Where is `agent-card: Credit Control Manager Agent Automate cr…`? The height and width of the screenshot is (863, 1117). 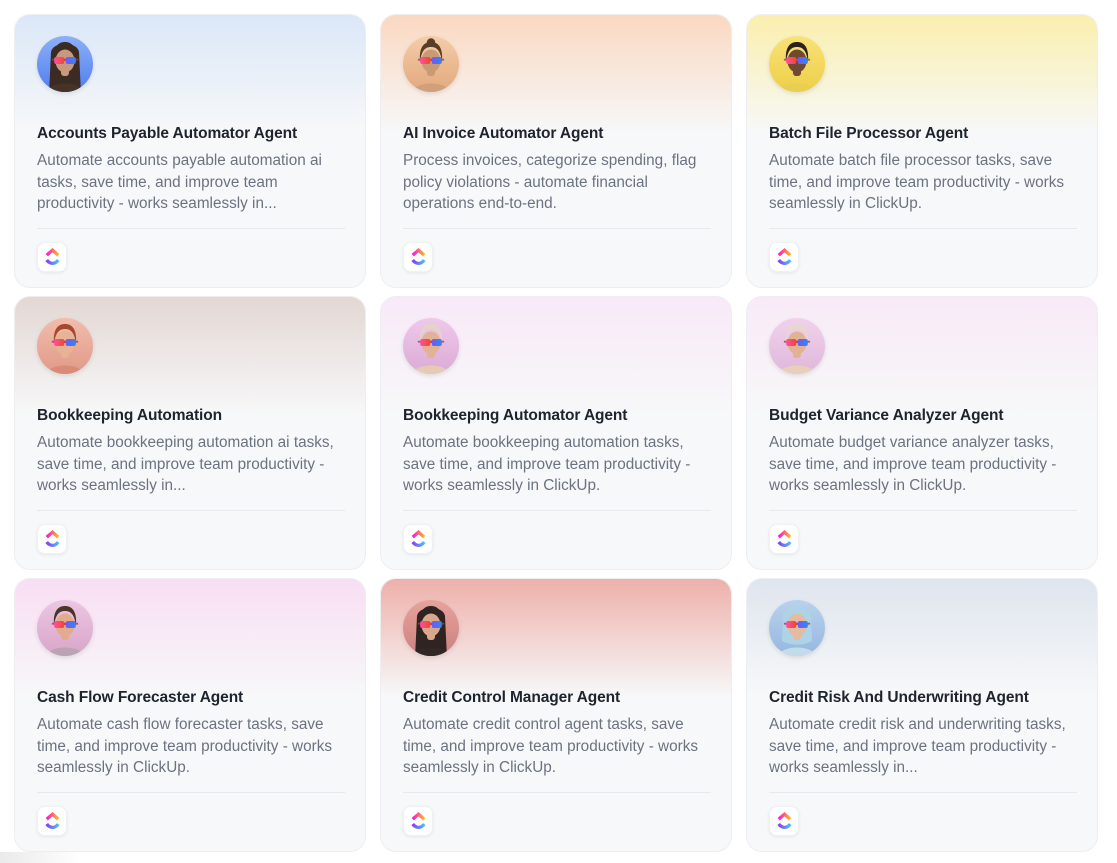
agent-card: Credit Control Manager Agent Automate cr… is located at coordinates (556, 715).